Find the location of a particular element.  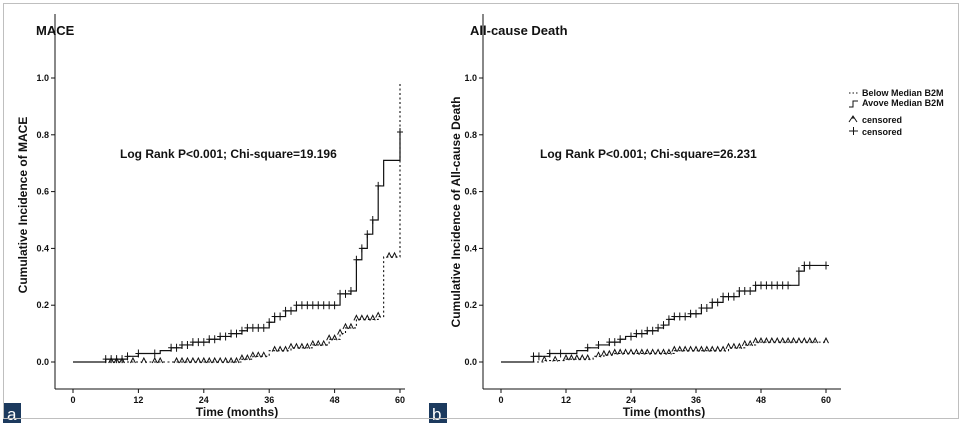

legend-censor-plus-icon is located at coordinates (853, 131).